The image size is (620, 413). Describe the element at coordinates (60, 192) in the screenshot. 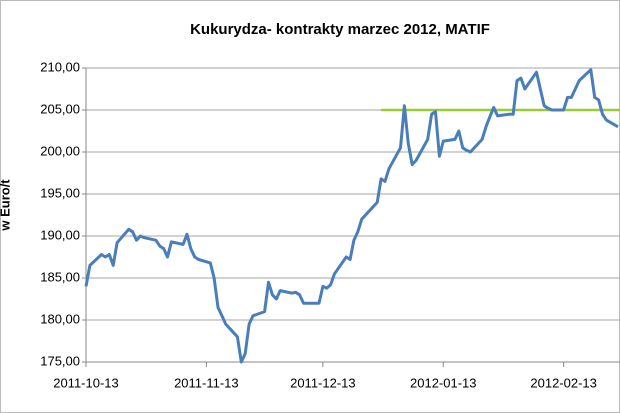

I see `y-tick-label: 195,00` at that location.